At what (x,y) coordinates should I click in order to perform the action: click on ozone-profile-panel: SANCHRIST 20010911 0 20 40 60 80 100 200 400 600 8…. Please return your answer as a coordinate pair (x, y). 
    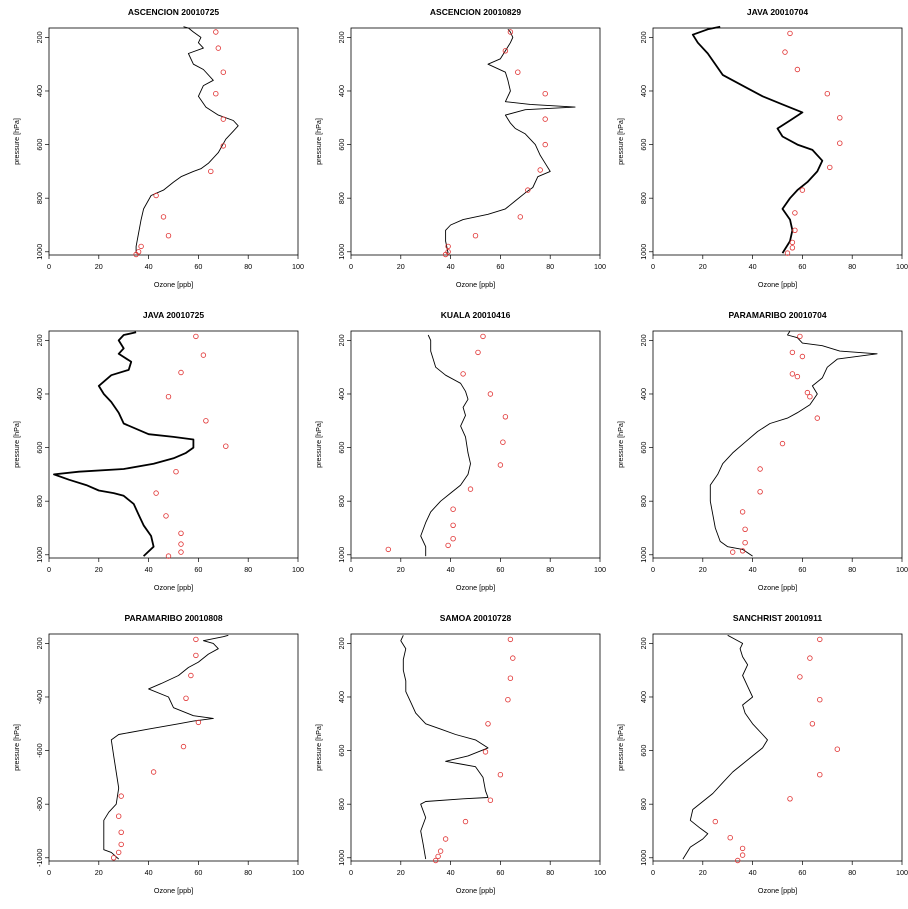
    Looking at the image, I should click on (758, 757).